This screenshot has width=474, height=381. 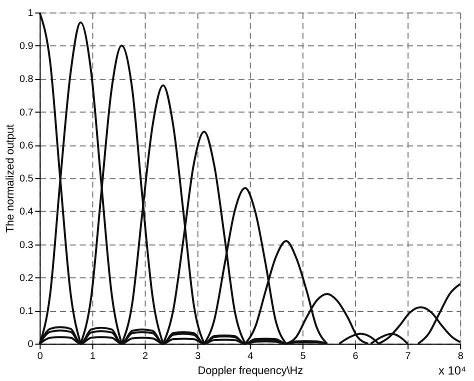 What do you see at coordinates (26, 245) in the screenshot?
I see `y-tick-label: 0.3` at bounding box center [26, 245].